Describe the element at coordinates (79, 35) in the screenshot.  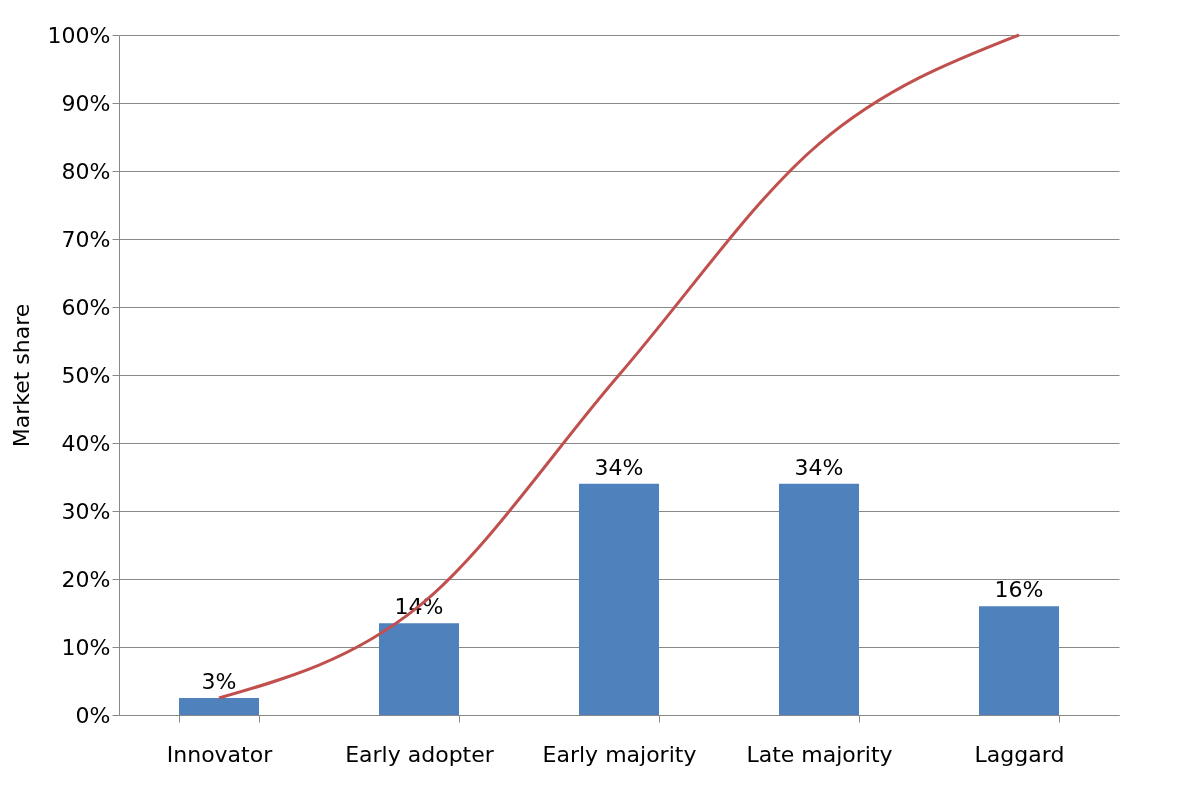
I see `y-tick-label: 100%` at that location.